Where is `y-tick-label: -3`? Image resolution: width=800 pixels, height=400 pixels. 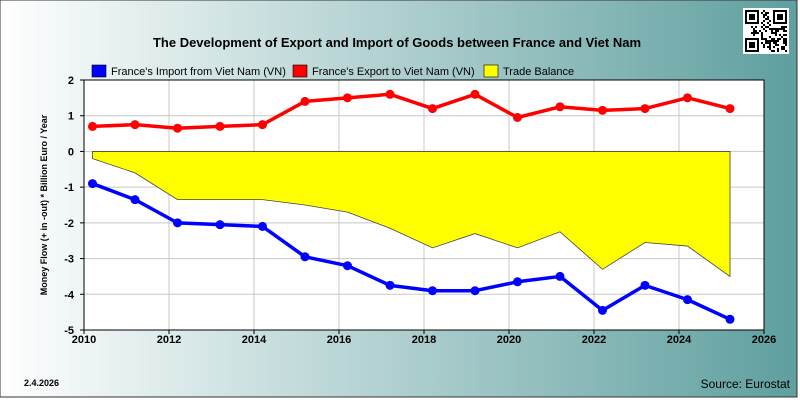 y-tick-label: -3 is located at coordinates (69, 260).